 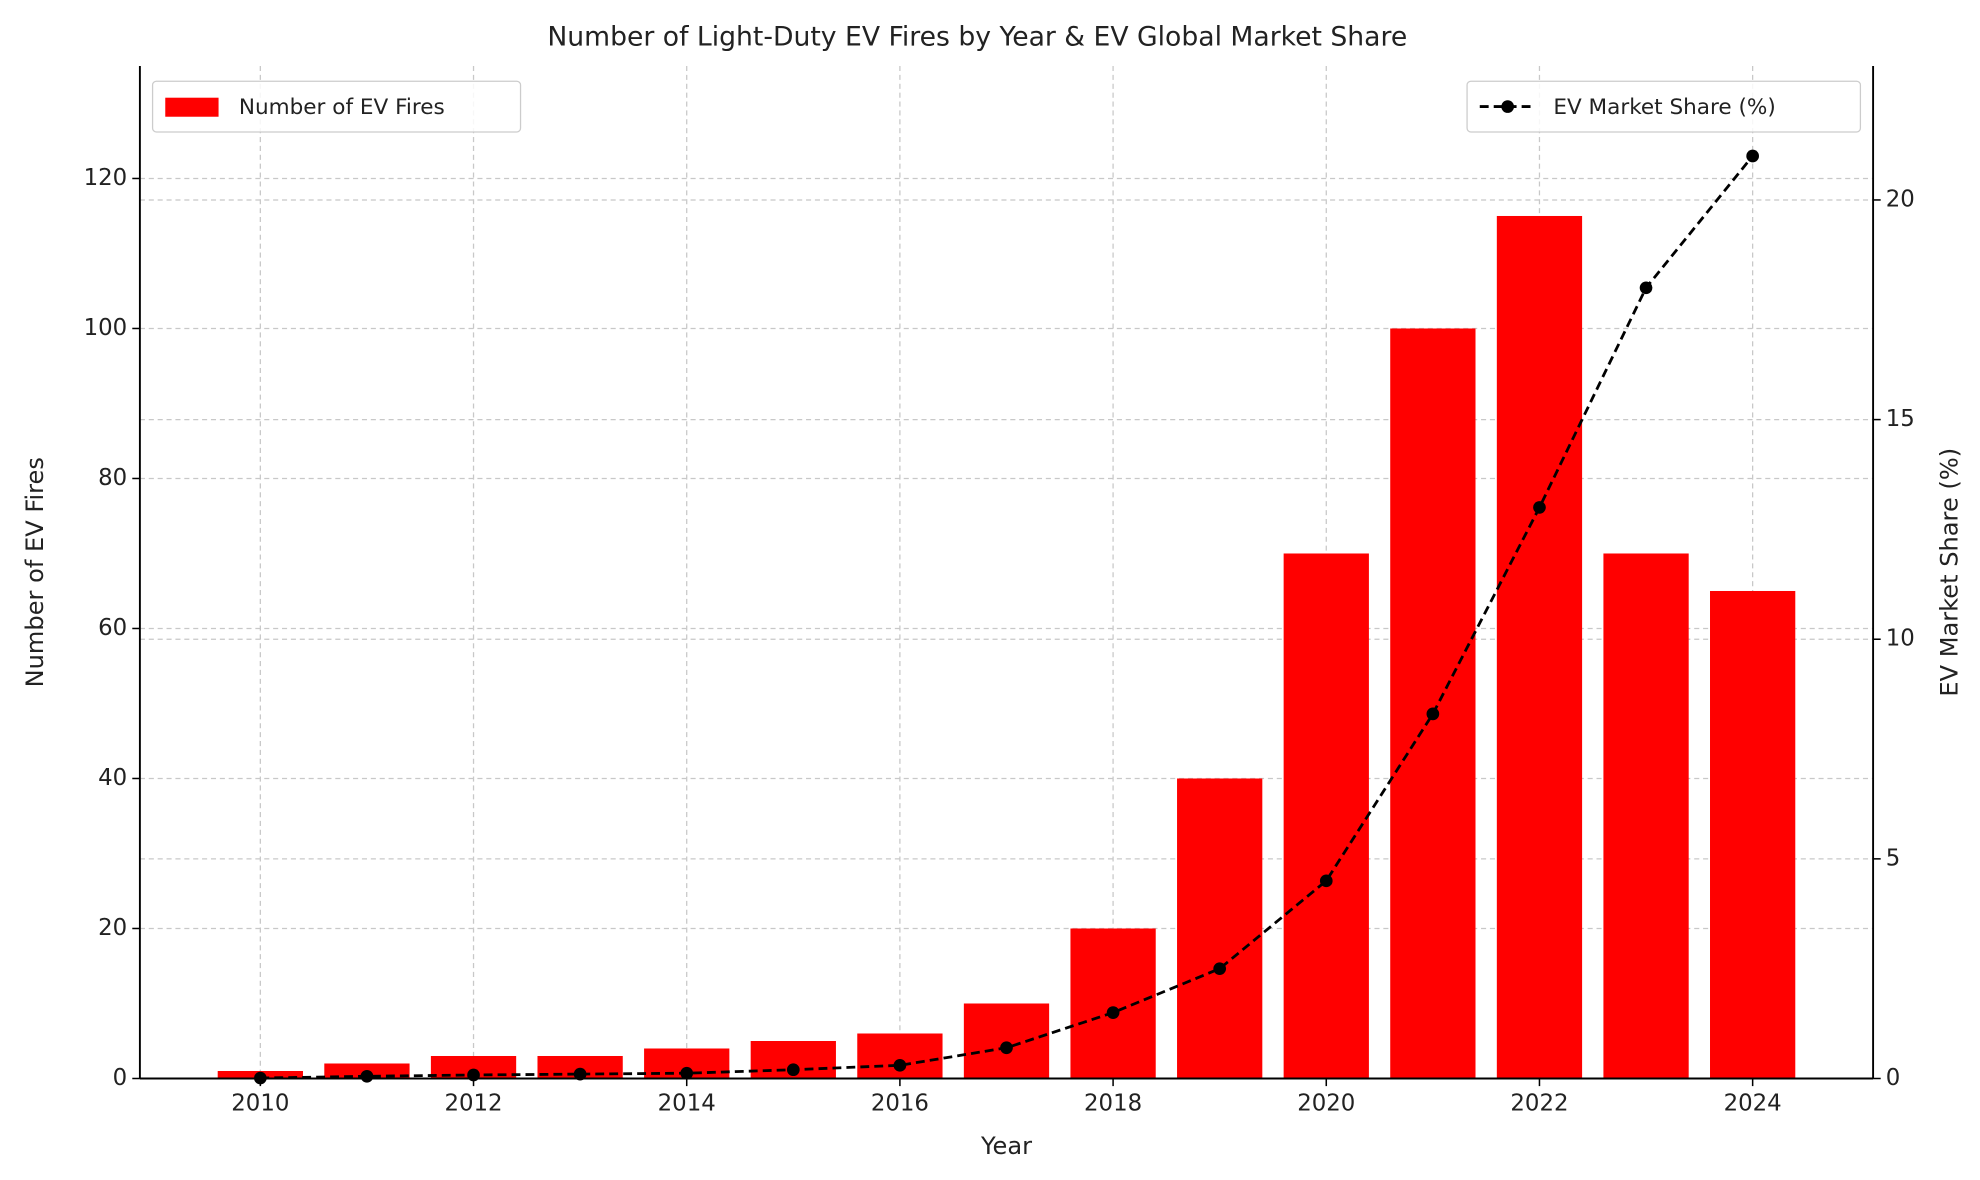 I want to click on legend: EV Market Share (%), so click(x=1664, y=106).